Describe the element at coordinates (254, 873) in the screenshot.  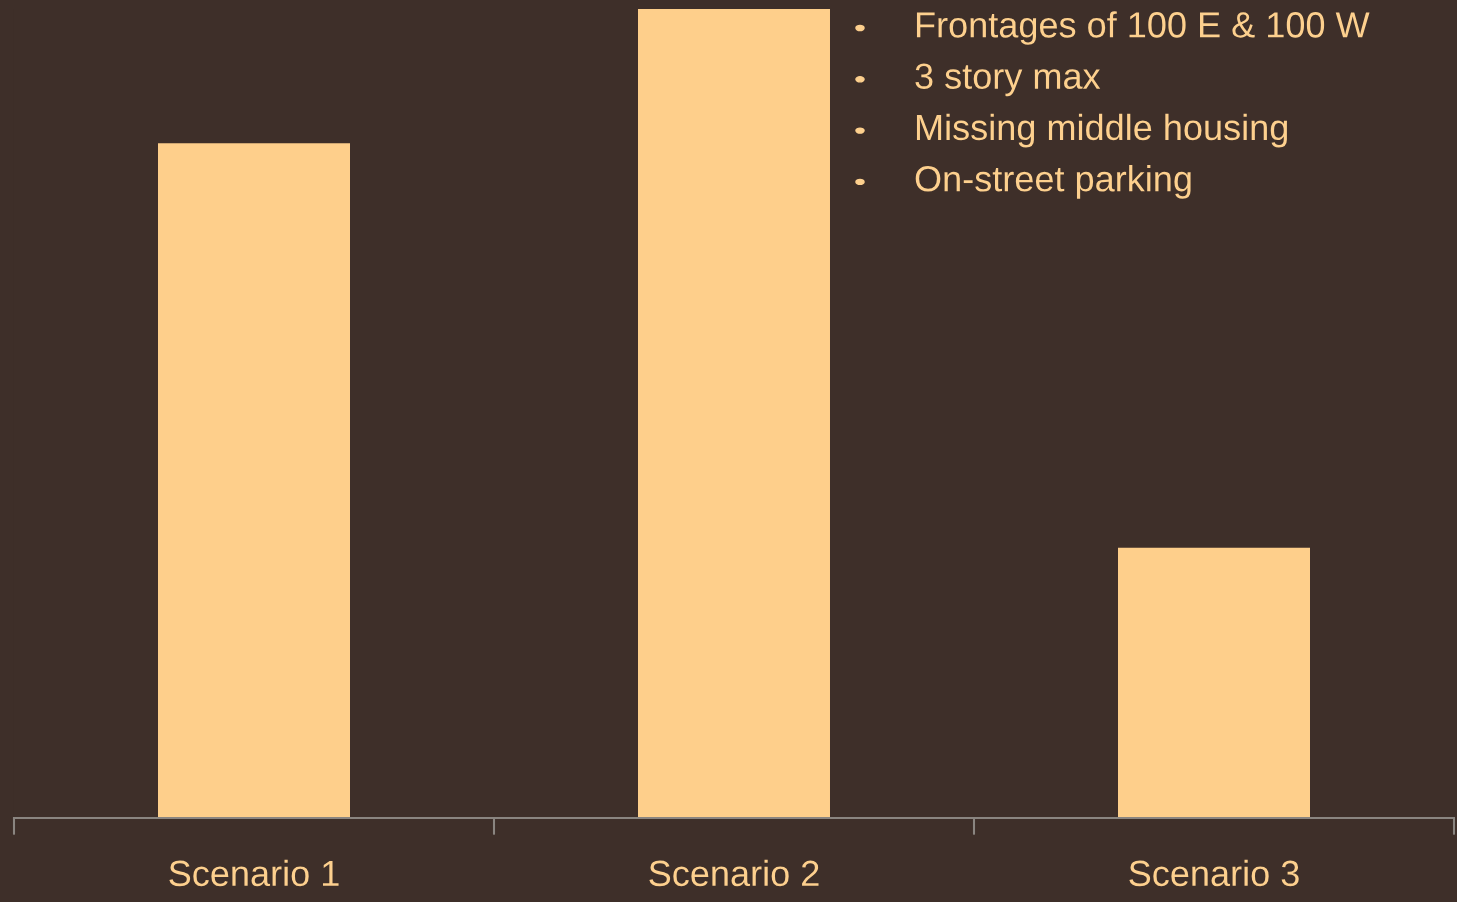
I see `x-tick-label: Scenario 1` at that location.